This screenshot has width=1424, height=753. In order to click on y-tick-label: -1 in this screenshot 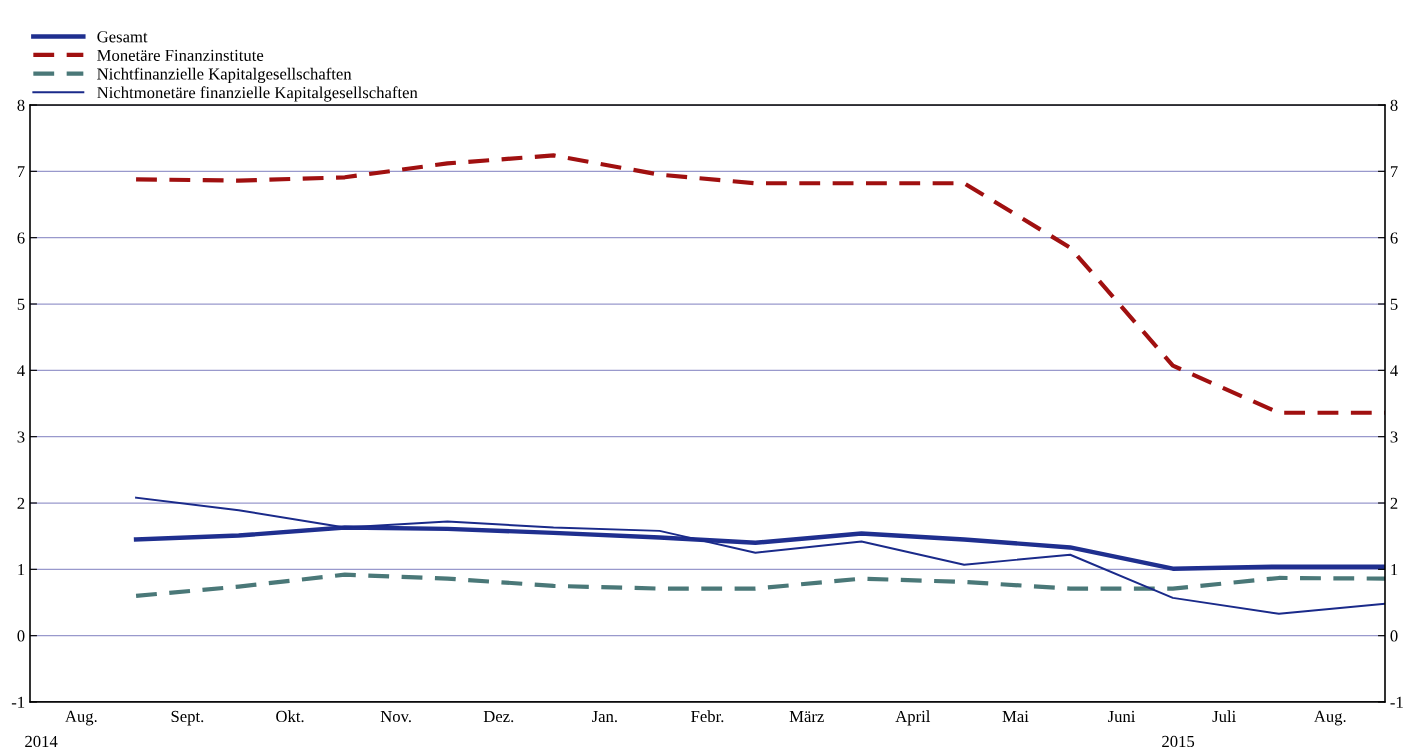, I will do `click(18, 702)`.